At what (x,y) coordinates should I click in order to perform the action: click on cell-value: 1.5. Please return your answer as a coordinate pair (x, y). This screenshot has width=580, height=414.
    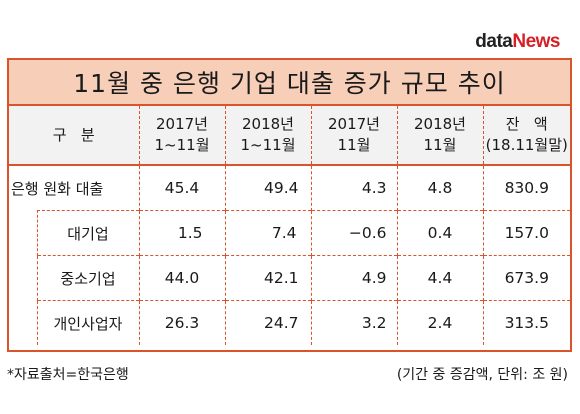
    Looking at the image, I should click on (181, 233).